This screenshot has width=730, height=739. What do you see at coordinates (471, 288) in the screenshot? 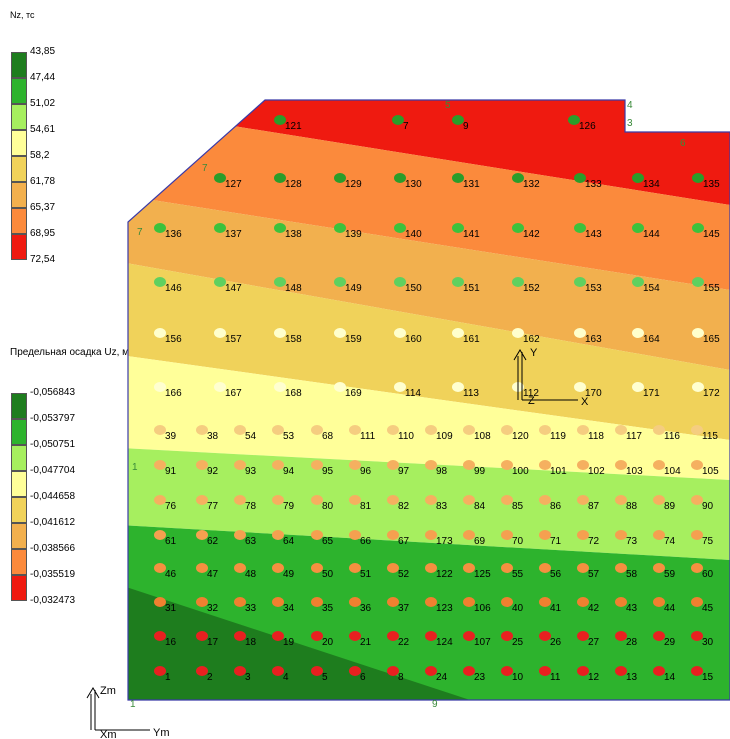
I see `pile-label: 151` at bounding box center [471, 288].